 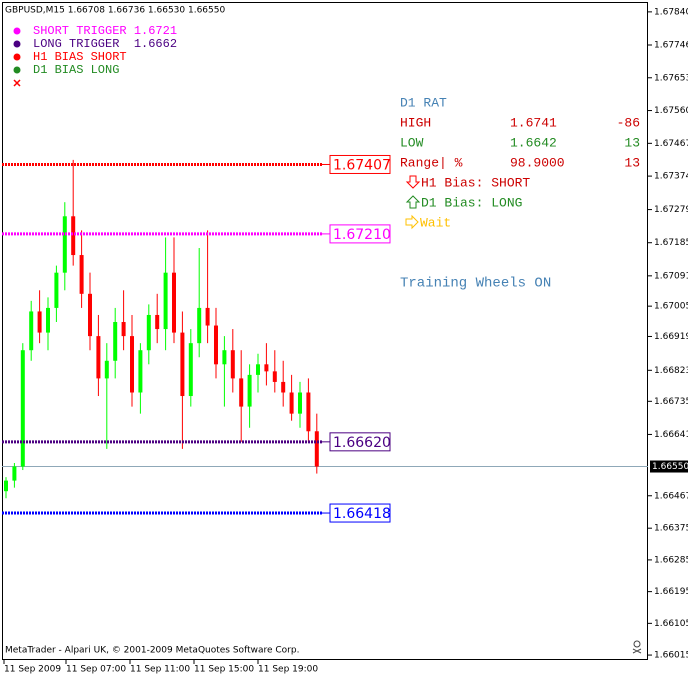 What do you see at coordinates (671, 592) in the screenshot?
I see `y-tick-label: 1.66195` at bounding box center [671, 592].